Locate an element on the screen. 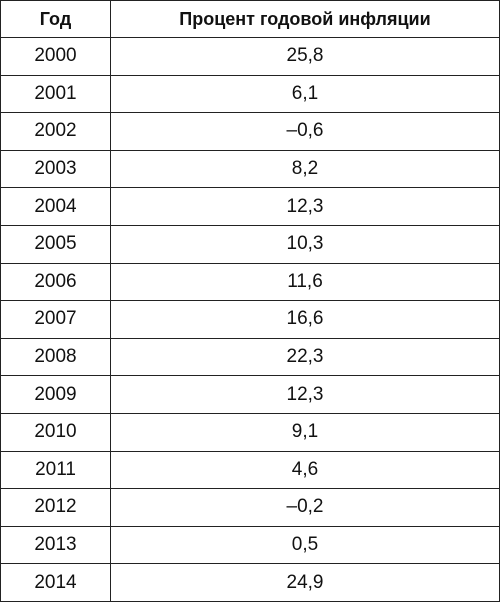  table-row: 2000 25,8 is located at coordinates (250, 56).